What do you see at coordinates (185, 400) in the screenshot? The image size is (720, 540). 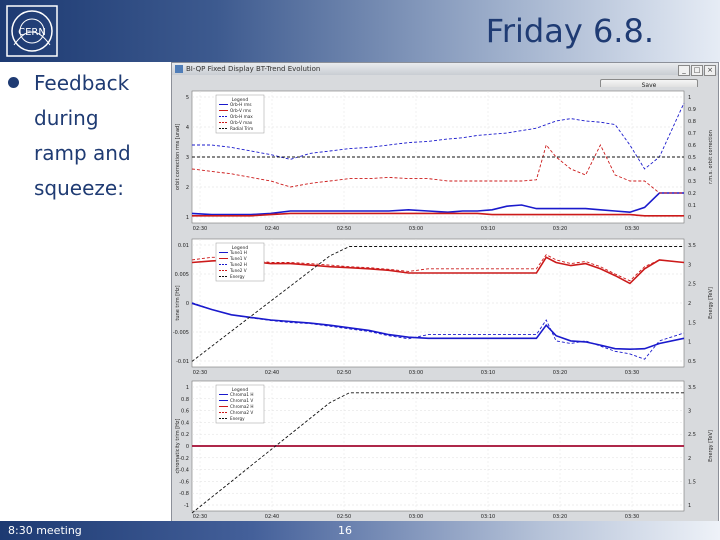 I see `y-tick-label: 0.8` at bounding box center [185, 400].